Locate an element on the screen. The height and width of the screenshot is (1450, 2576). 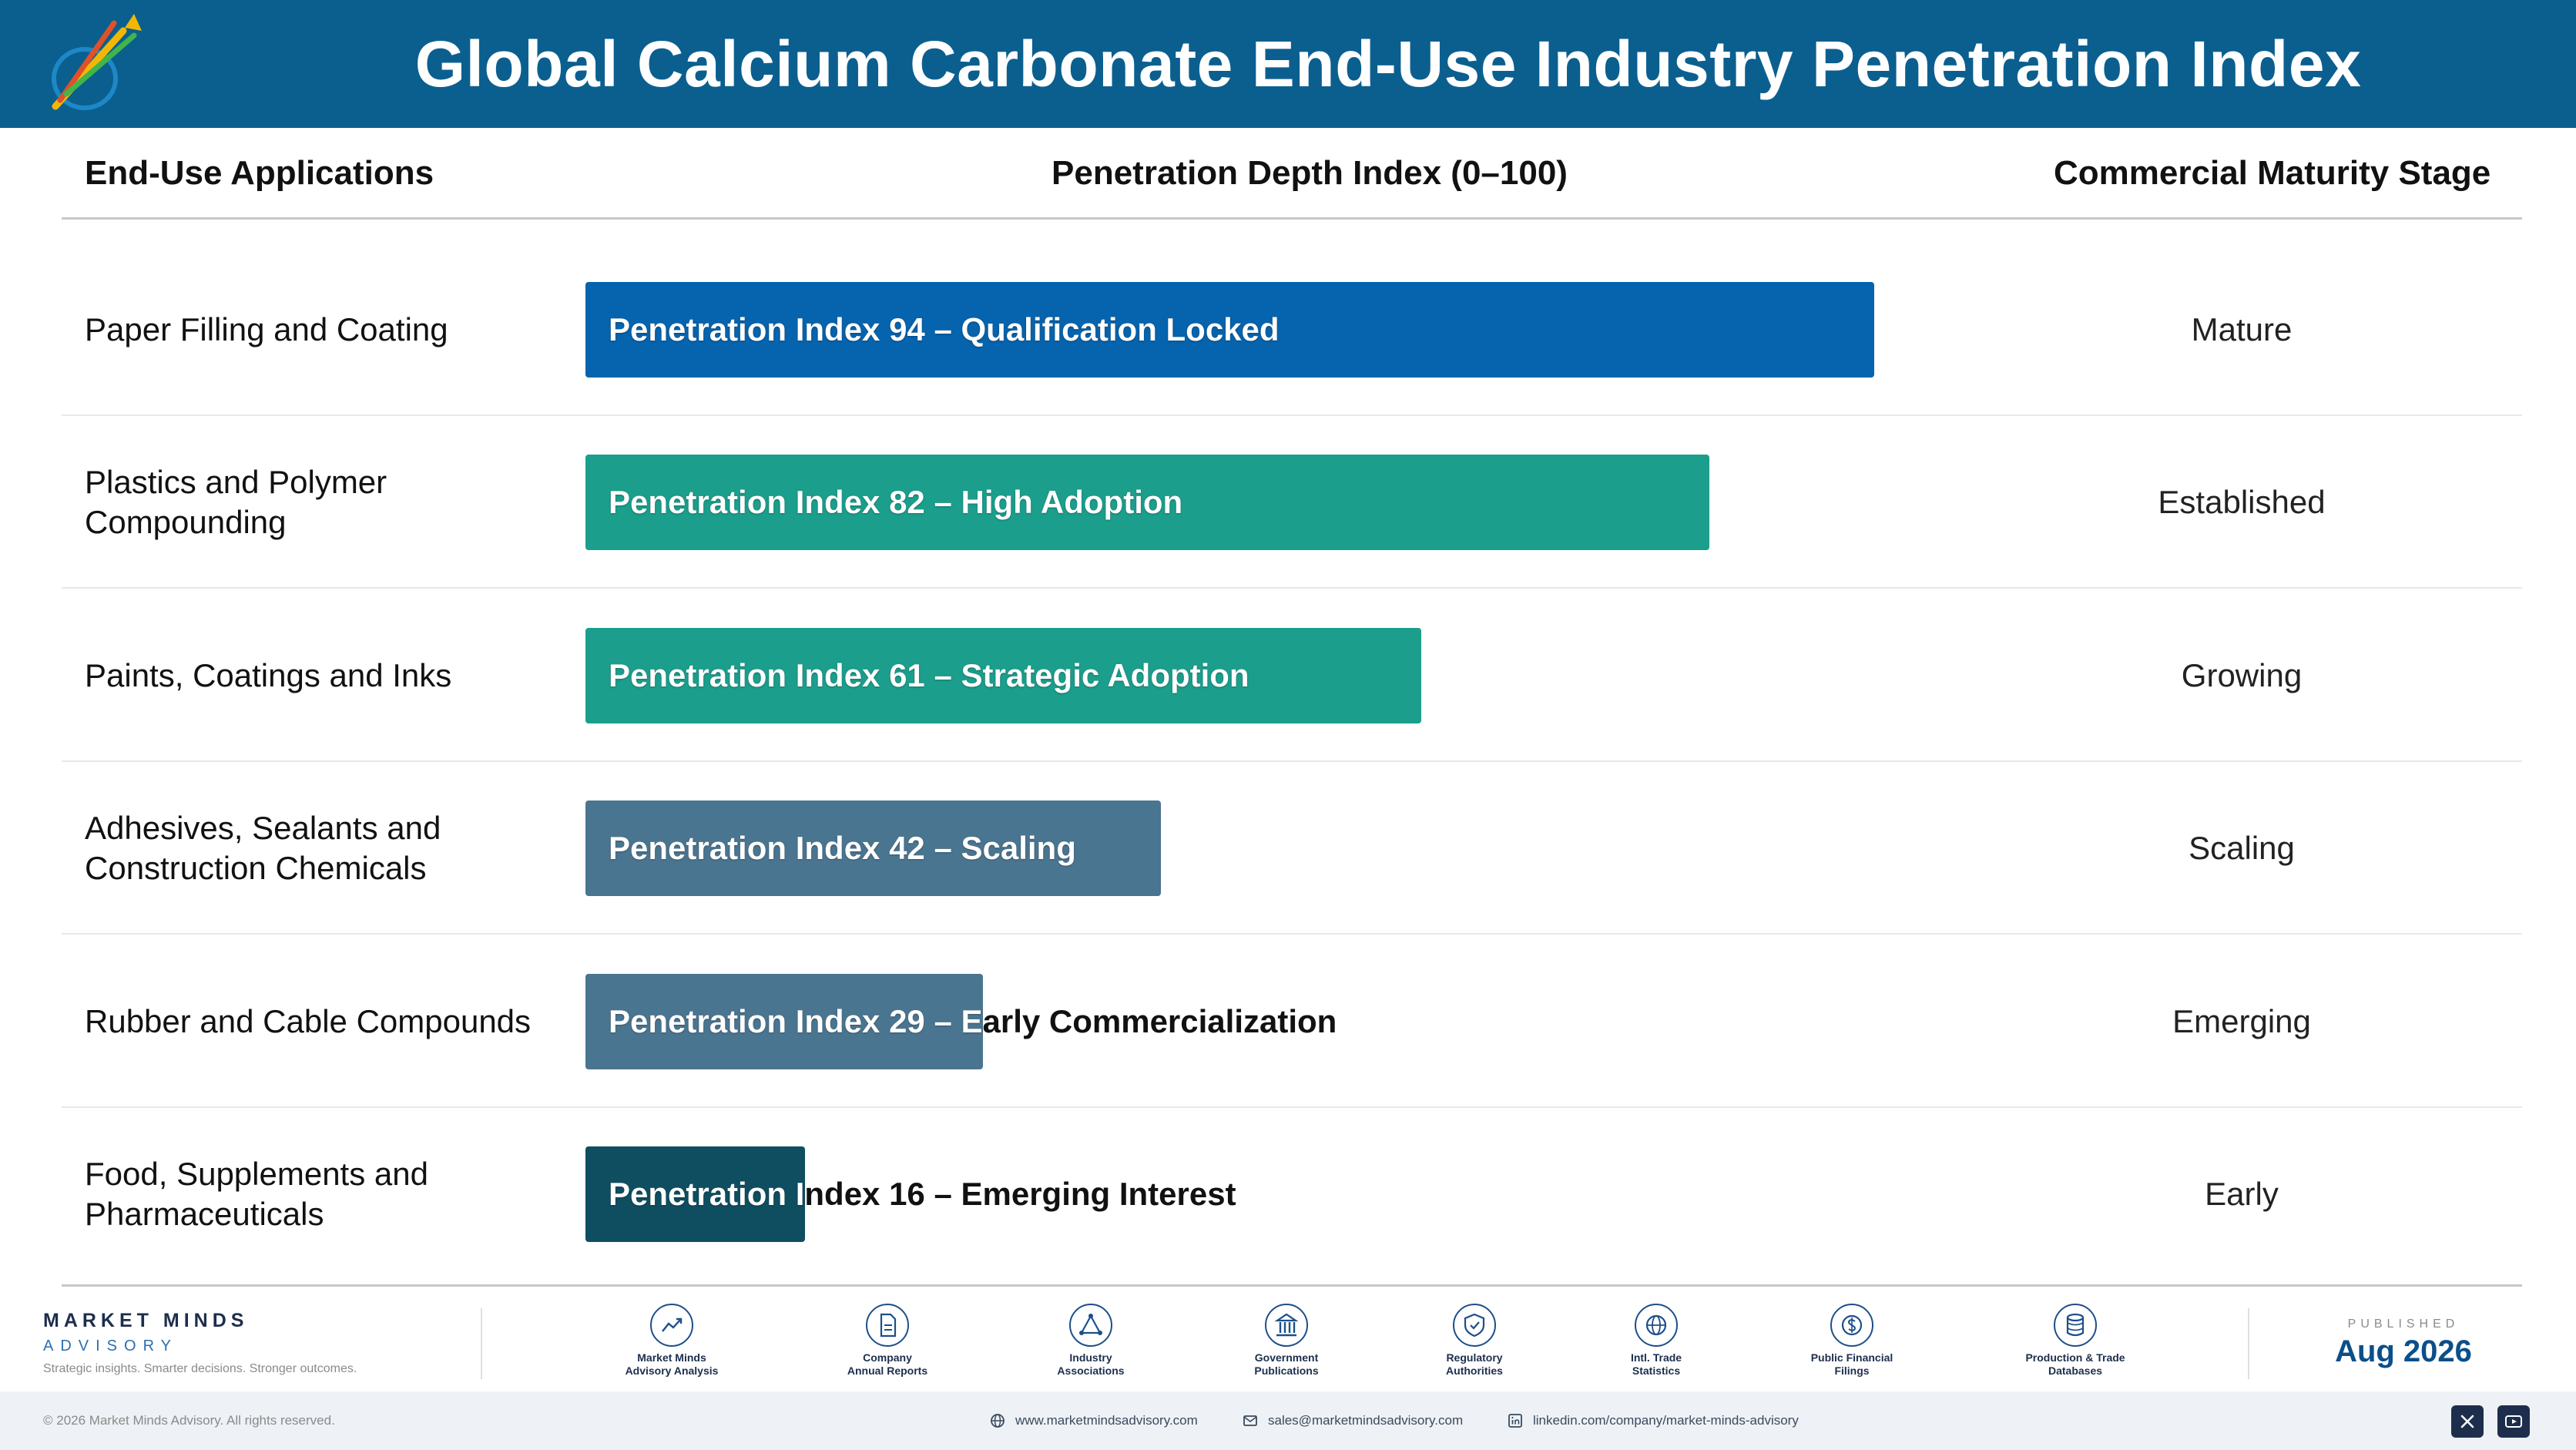
category-label: Paints, Coatings and Inks is located at coordinates (268, 674).